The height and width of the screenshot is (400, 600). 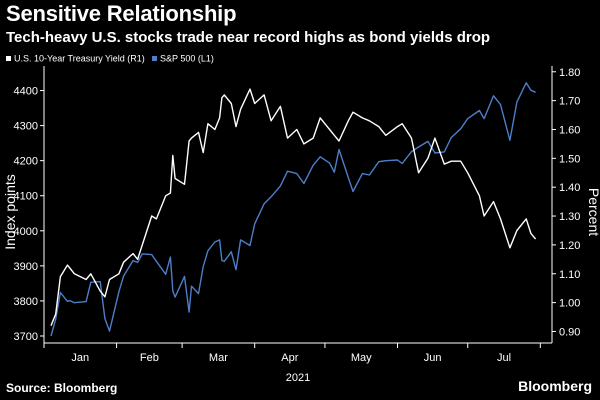 What do you see at coordinates (569, 332) in the screenshot?
I see `right-tick-label: 0.90` at bounding box center [569, 332].